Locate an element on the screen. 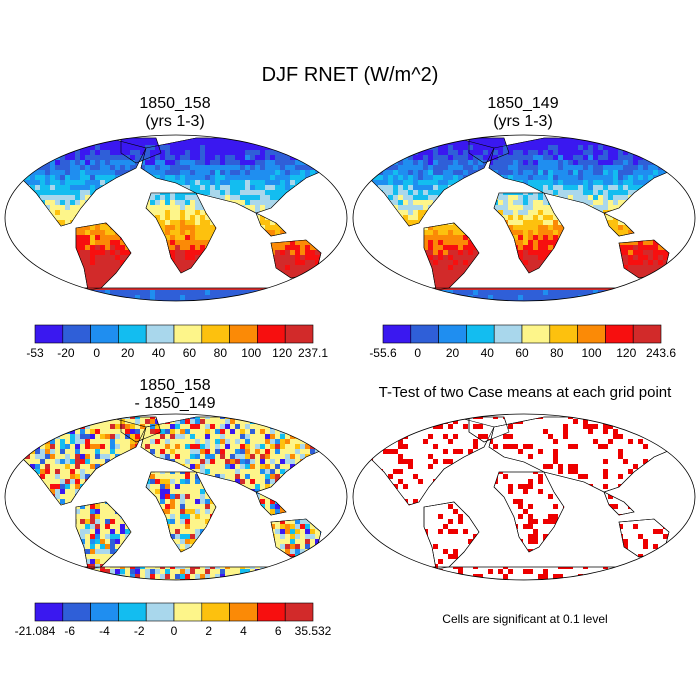 The width and height of the screenshot is (700, 700). panel-3-title-line2: - 1850_149 is located at coordinates (175, 403).